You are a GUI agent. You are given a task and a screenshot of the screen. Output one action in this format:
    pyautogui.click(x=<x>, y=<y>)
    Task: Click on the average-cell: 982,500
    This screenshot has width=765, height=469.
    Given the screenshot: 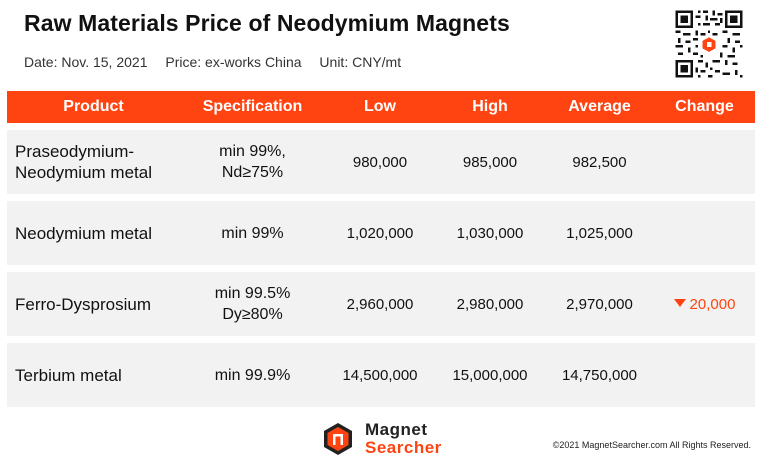 What is the action you would take?
    pyautogui.click(x=599, y=162)
    